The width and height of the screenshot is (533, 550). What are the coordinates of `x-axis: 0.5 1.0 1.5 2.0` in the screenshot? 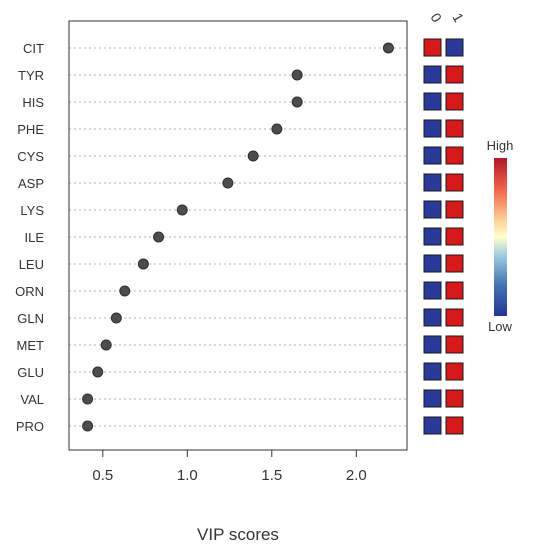 It's located at (229, 467).